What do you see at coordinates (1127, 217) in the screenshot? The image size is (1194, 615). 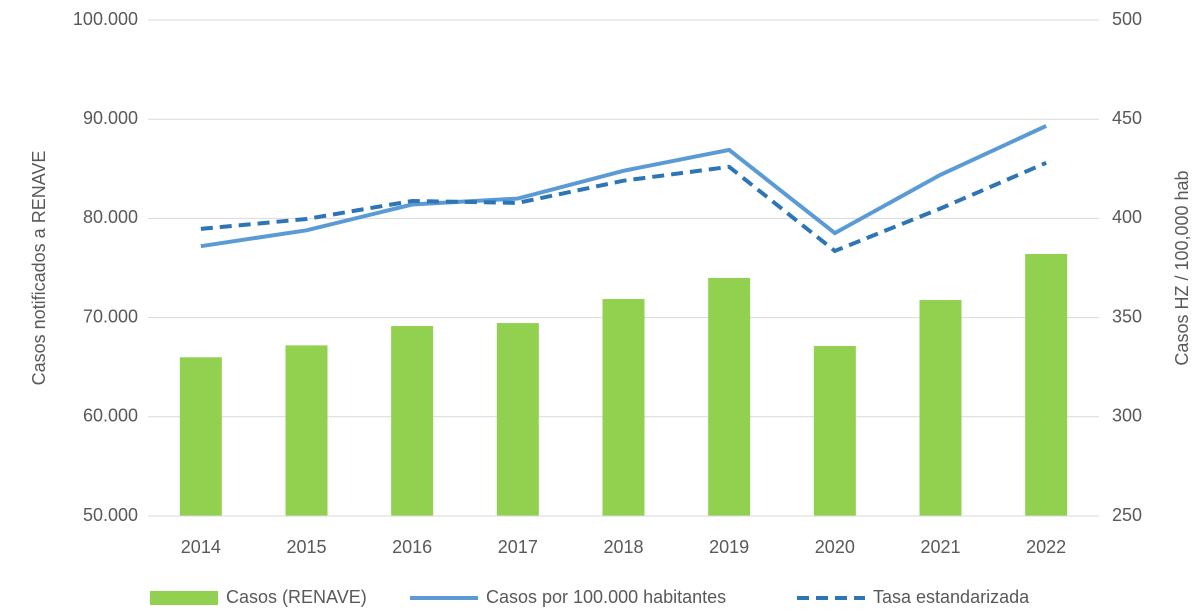 I see `y2-tick-label: 400` at bounding box center [1127, 217].